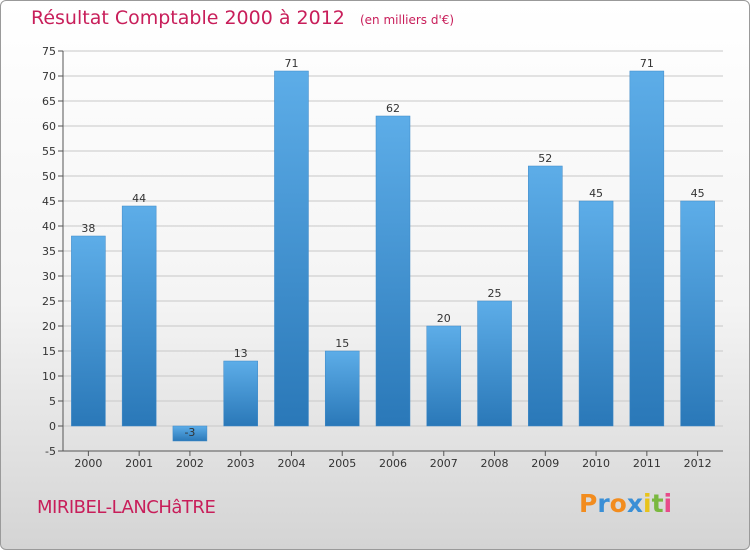  Describe the element at coordinates (49, 51) in the screenshot. I see `y-tick-label: 75` at that location.